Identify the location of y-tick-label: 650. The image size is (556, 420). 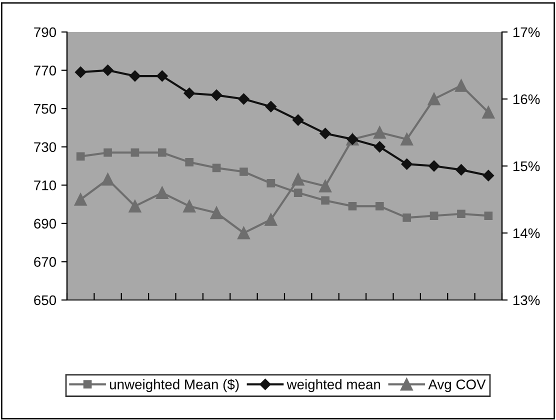
(45, 300).